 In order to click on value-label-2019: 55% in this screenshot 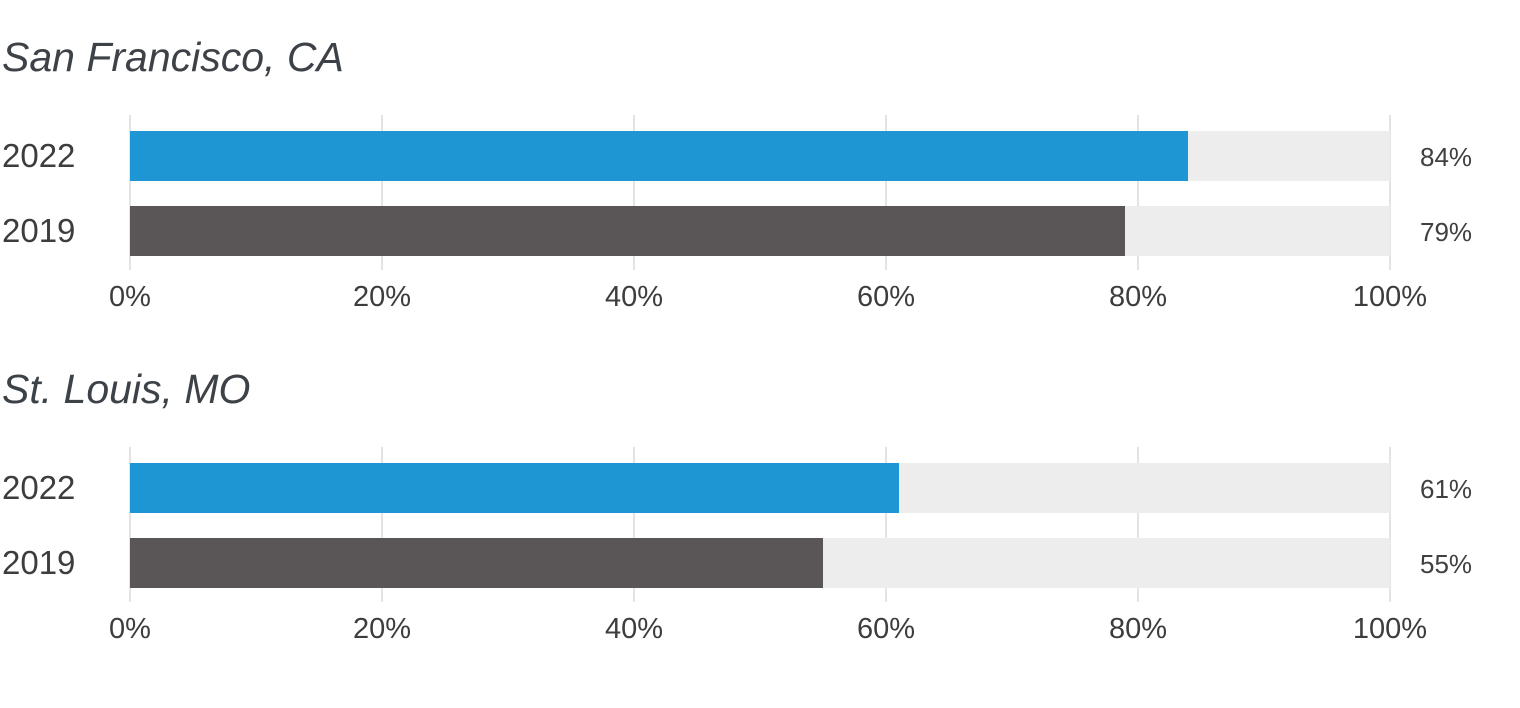, I will do `click(1446, 564)`.